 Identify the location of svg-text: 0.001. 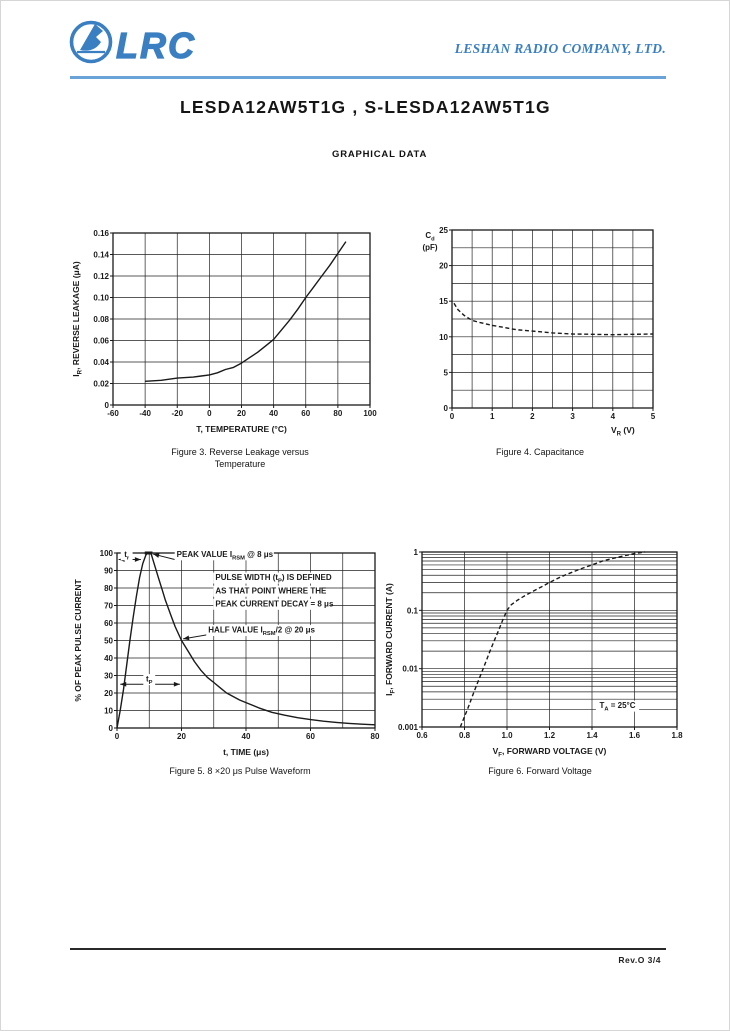
(408, 727).